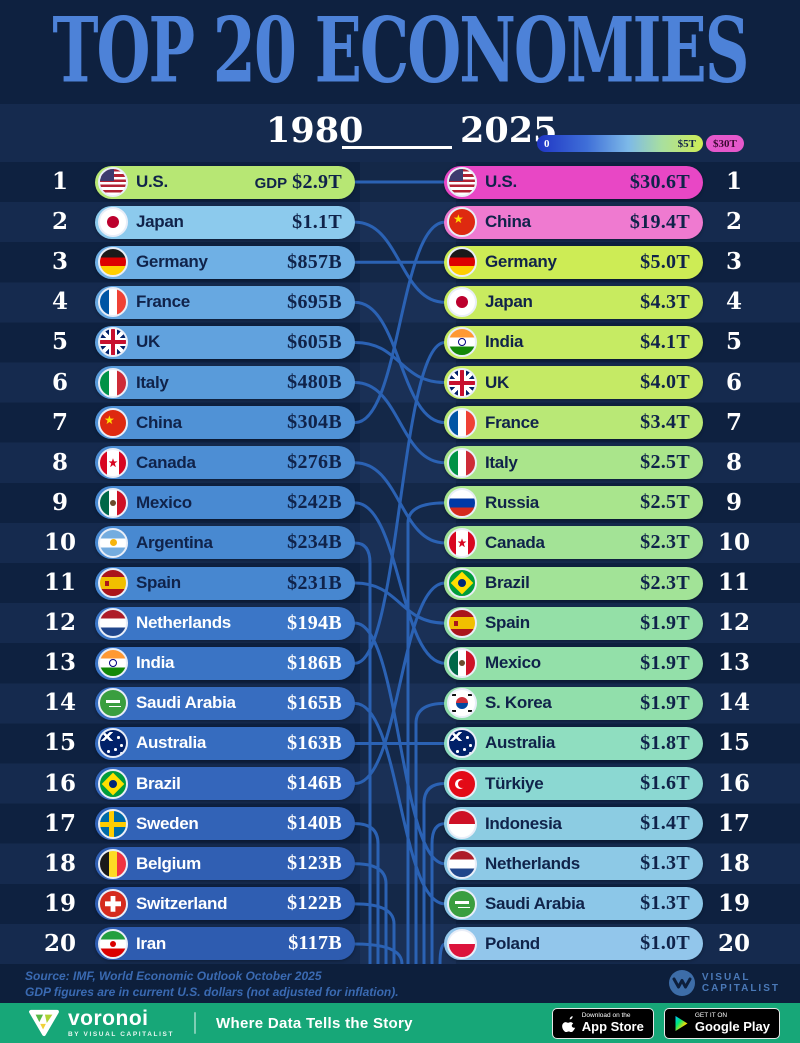 This screenshot has width=800, height=1043. What do you see at coordinates (59, 462) in the screenshot?
I see `rank-number: 8` at bounding box center [59, 462].